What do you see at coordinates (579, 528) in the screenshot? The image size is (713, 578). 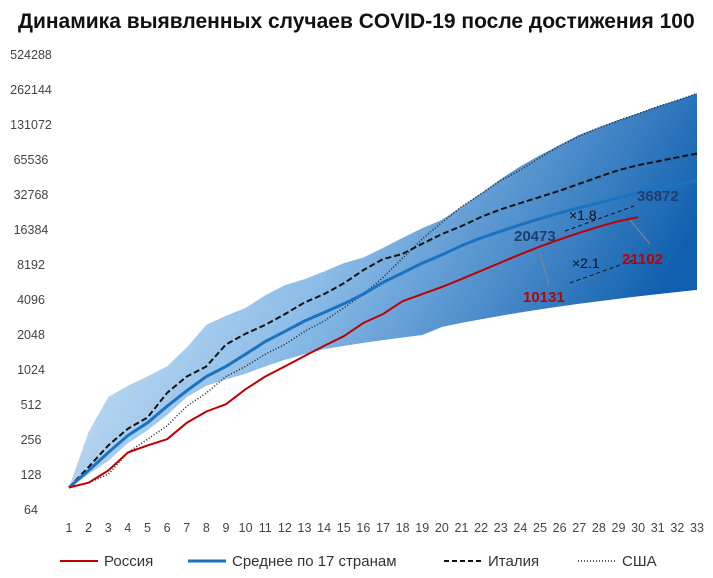 I see `x-tick-label: 27` at bounding box center [579, 528].